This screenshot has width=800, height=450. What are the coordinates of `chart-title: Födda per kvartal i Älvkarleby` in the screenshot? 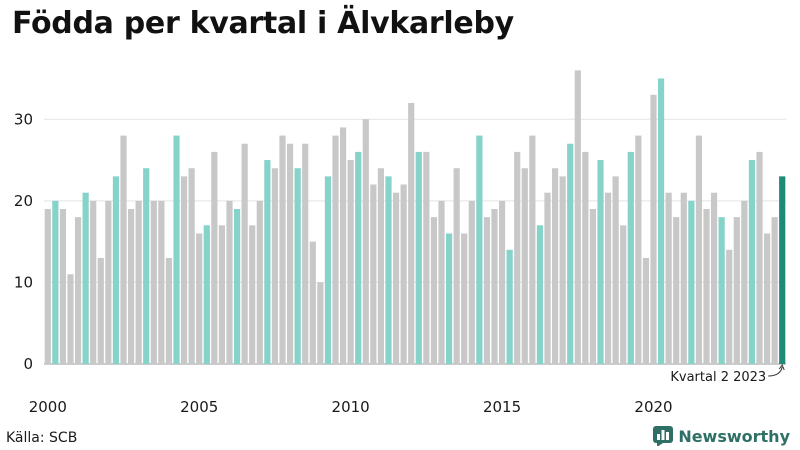 It's located at (263, 23).